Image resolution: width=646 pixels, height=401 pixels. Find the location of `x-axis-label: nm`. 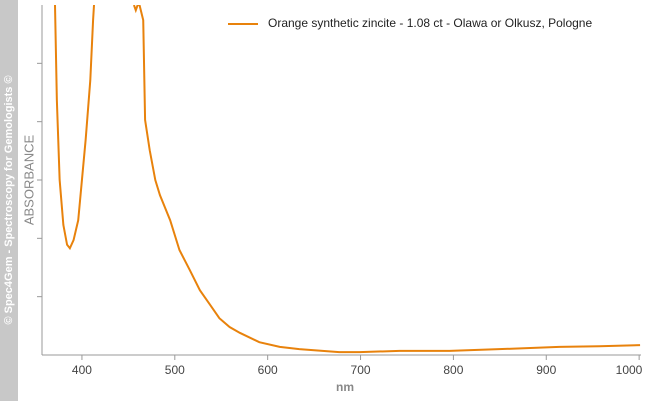

x-axis-label: nm is located at coordinates (345, 387).